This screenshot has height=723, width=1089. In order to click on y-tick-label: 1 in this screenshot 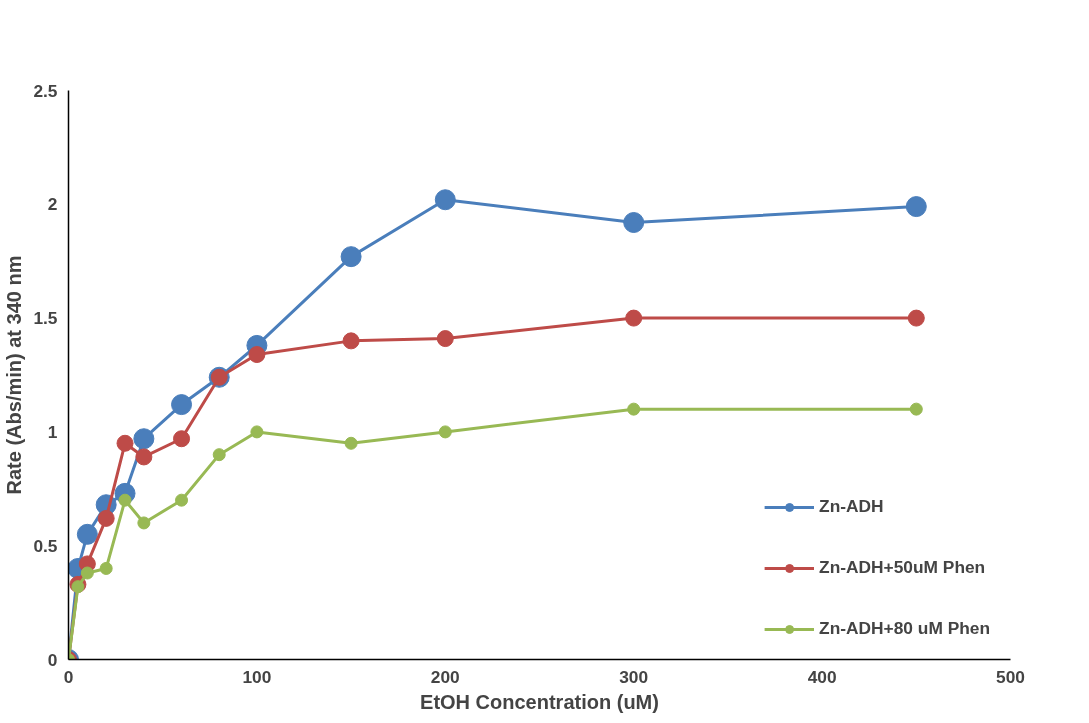, I will do `click(52, 431)`.